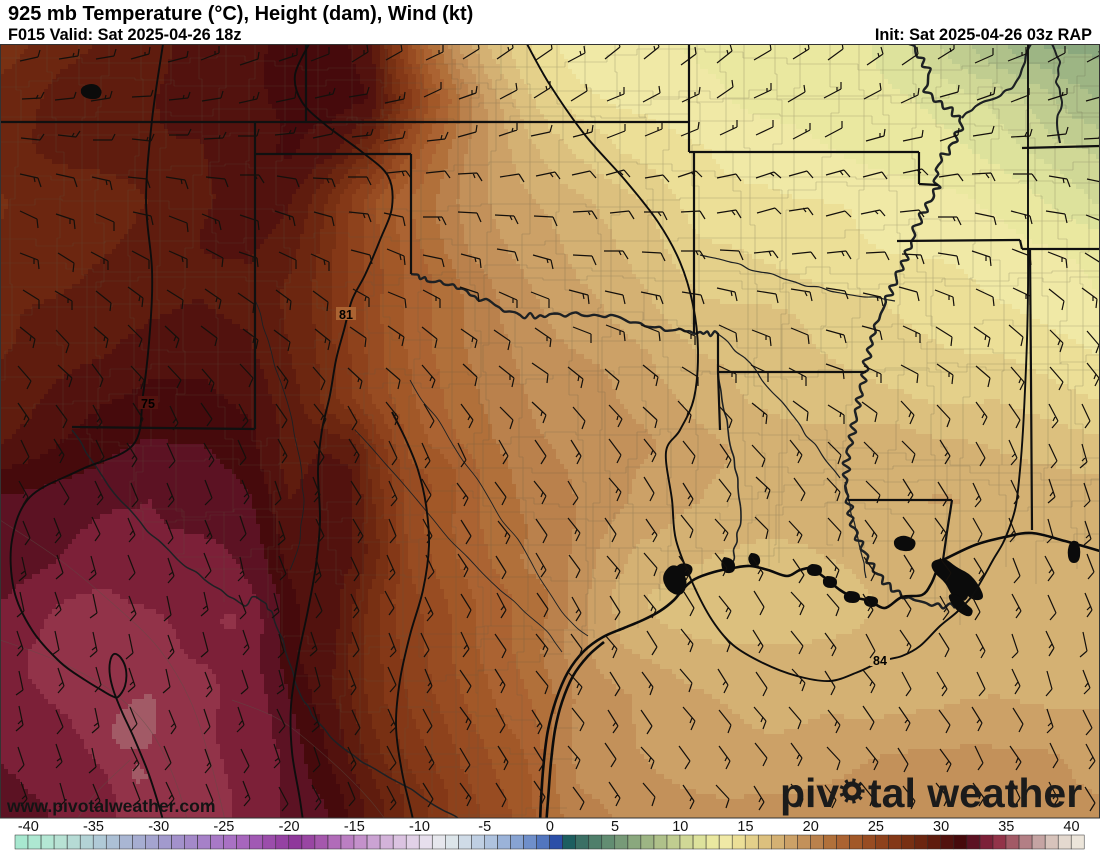 The height and width of the screenshot is (850, 1100). Describe the element at coordinates (289, 827) in the screenshot. I see `svg-text: -20` at that location.